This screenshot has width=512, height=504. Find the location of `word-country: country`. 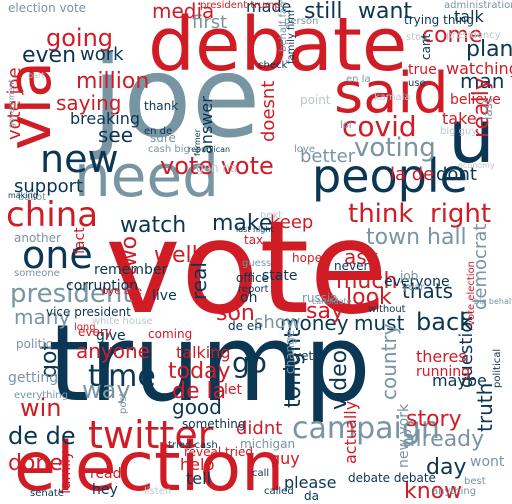

word-country: country is located at coordinates (389, 361).